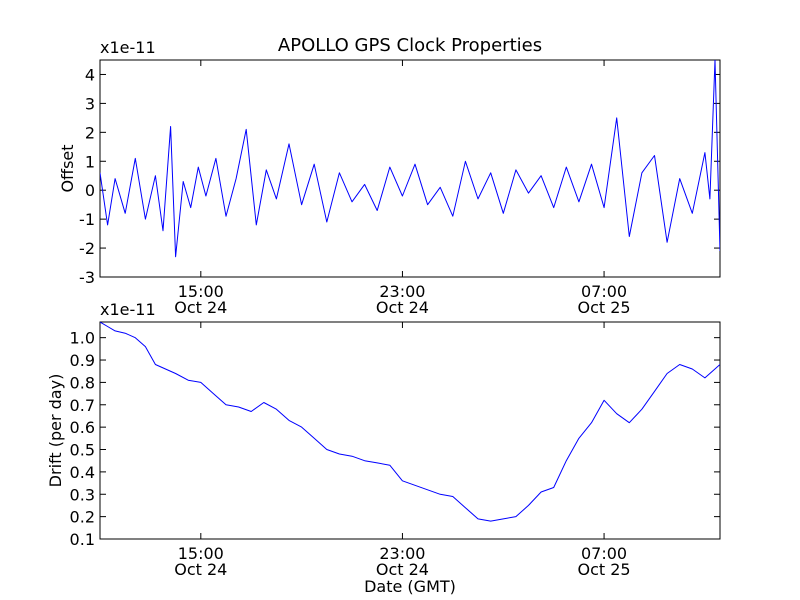 The height and width of the screenshot is (600, 800). I want to click on drift-y-tick-label: 0.8, so click(82, 382).